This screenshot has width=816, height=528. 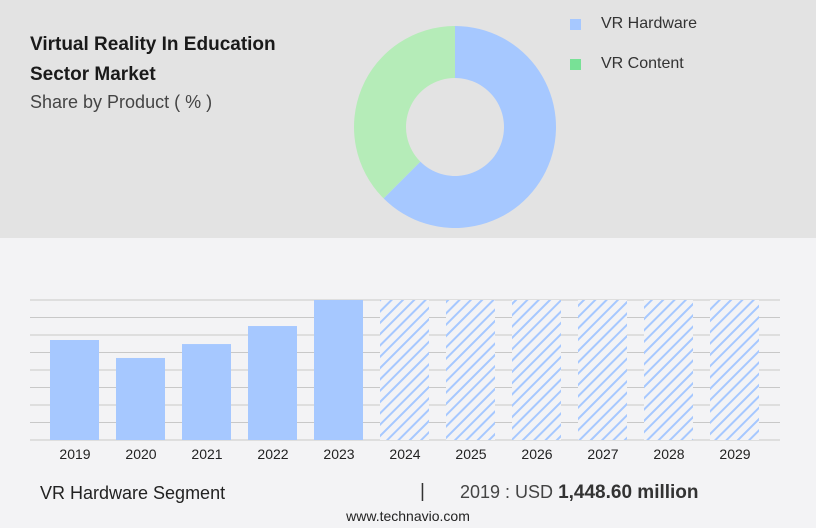 What do you see at coordinates (603, 454) in the screenshot?
I see `x-tick-label: 2027` at bounding box center [603, 454].